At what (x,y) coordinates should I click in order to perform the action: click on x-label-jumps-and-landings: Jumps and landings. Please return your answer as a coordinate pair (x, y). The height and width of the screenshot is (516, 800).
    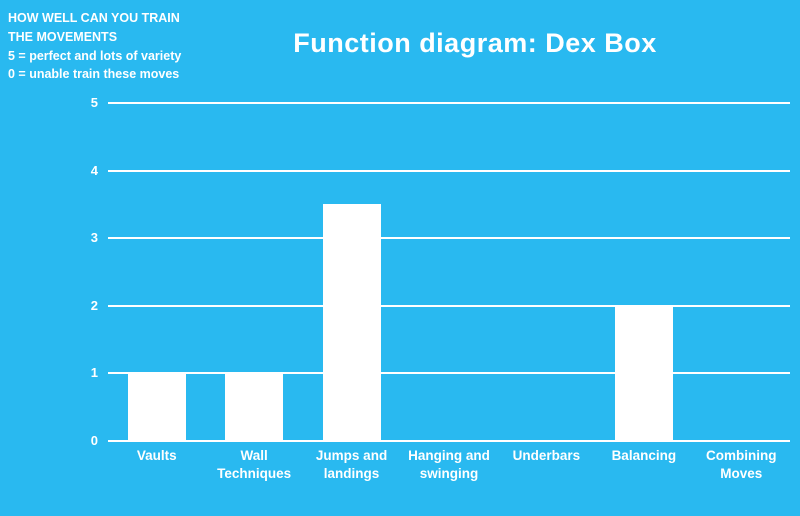
    Looking at the image, I should click on (351, 464).